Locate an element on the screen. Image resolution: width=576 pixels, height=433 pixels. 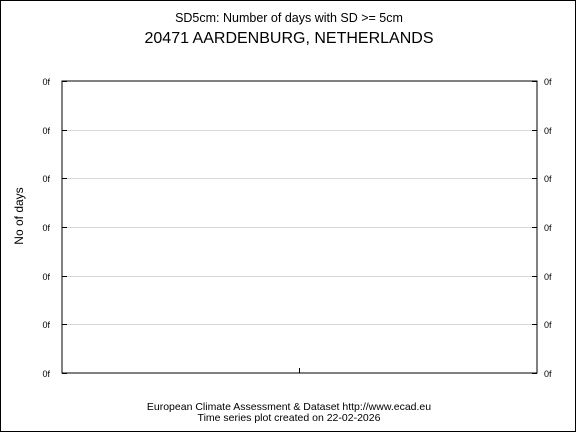
y-tick-labels-right: 0f 0f 0f 0f 0f 0f 0f is located at coordinates (548, 228).